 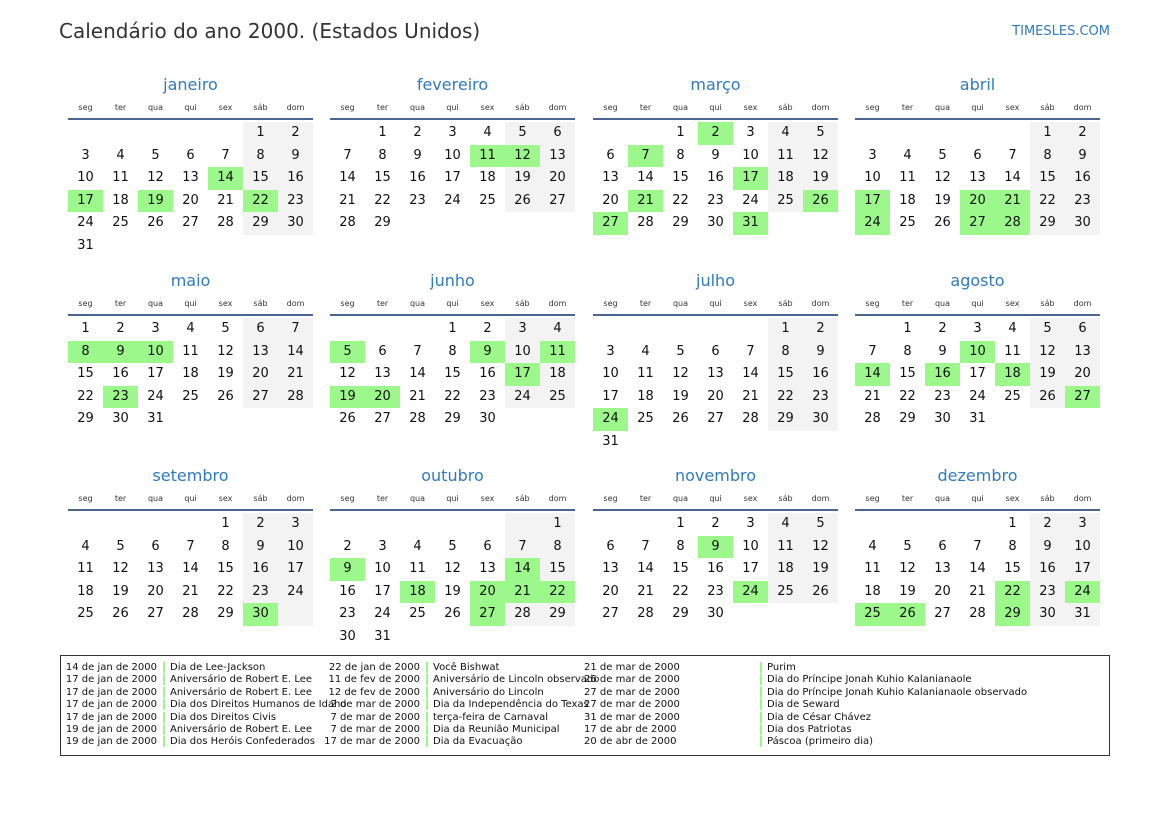 I want to click on legend-holiday-name: Dia da Evacuação, so click(x=474, y=742).